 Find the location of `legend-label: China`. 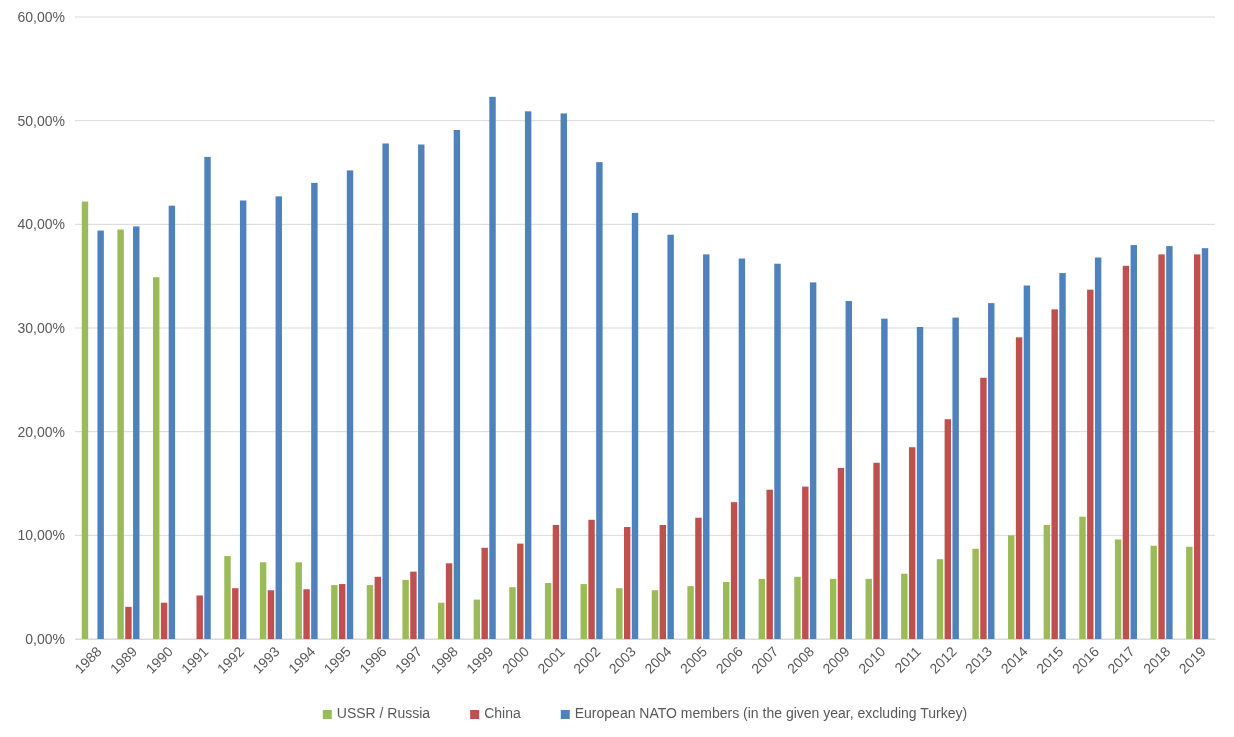

legend-label: China is located at coordinates (502, 713).